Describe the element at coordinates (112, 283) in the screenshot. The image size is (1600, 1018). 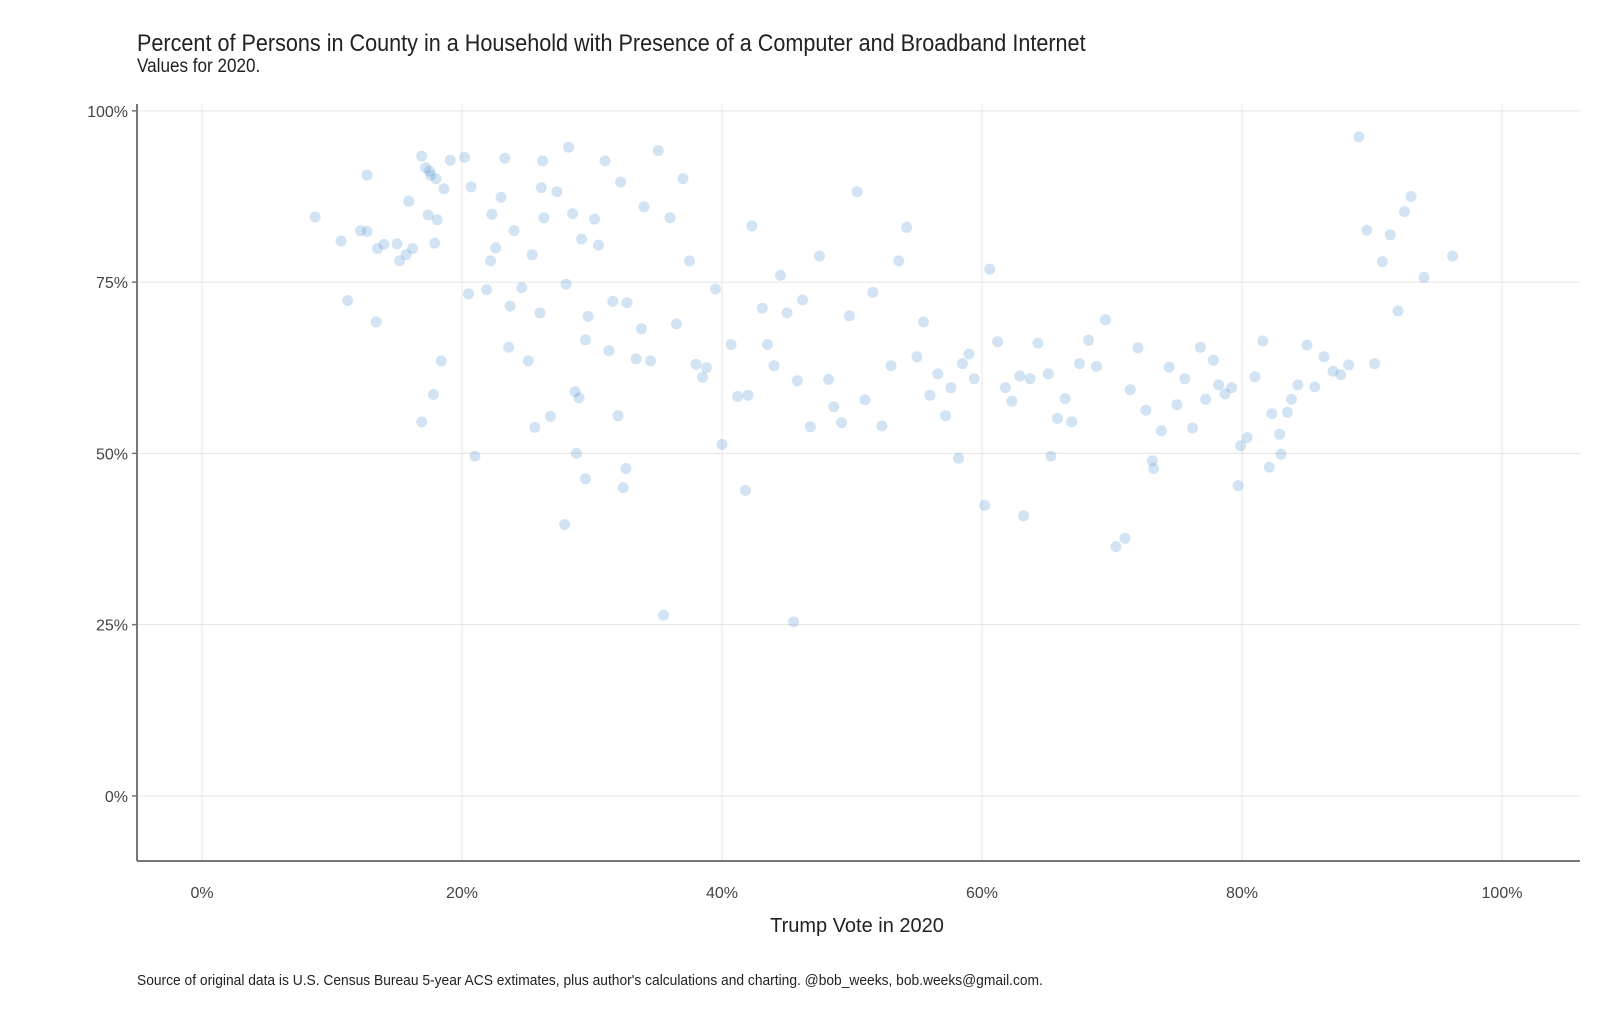
I see `y-tick-label: 75%` at that location.